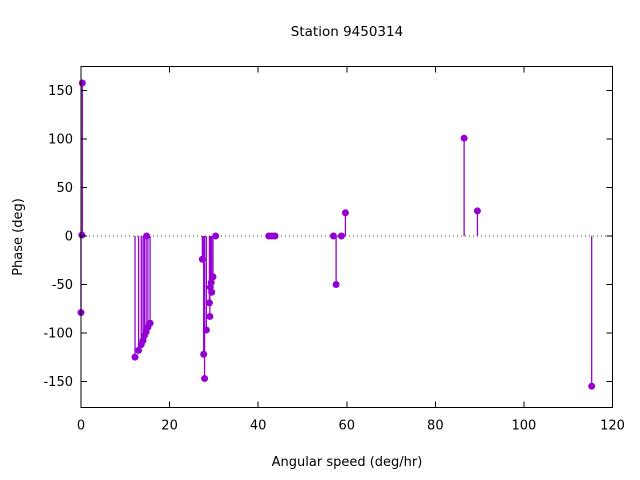 The width and height of the screenshot is (640, 480). What do you see at coordinates (612, 426) in the screenshot?
I see `x-tick-label: 120` at bounding box center [612, 426].